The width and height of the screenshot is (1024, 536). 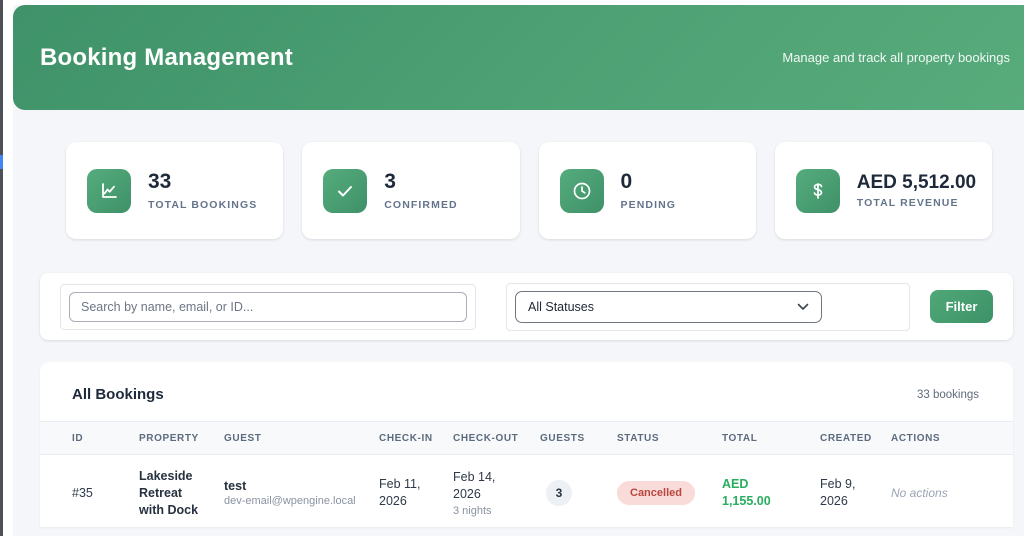 What do you see at coordinates (746, 493) in the screenshot?
I see `total-cell: AED 1,155.00` at bounding box center [746, 493].